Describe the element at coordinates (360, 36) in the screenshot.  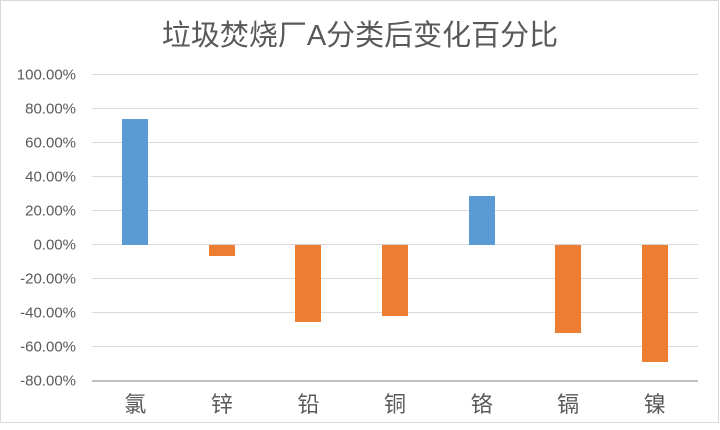
I see `chart-title: 垃圾焚烧厂A分类后变化百分比` at that location.